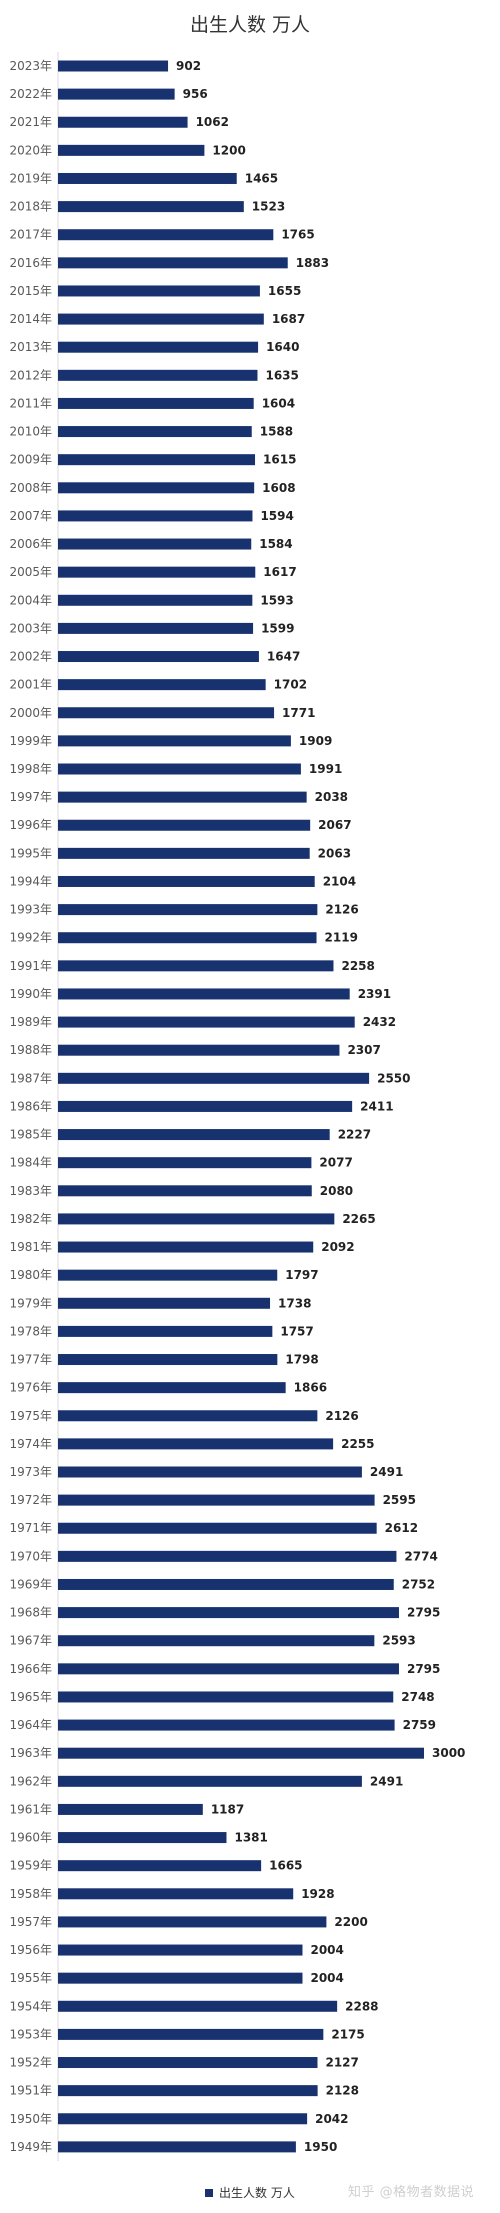  What do you see at coordinates (30, 1444) in the screenshot?
I see `category-tick-label: 1974年` at bounding box center [30, 1444].